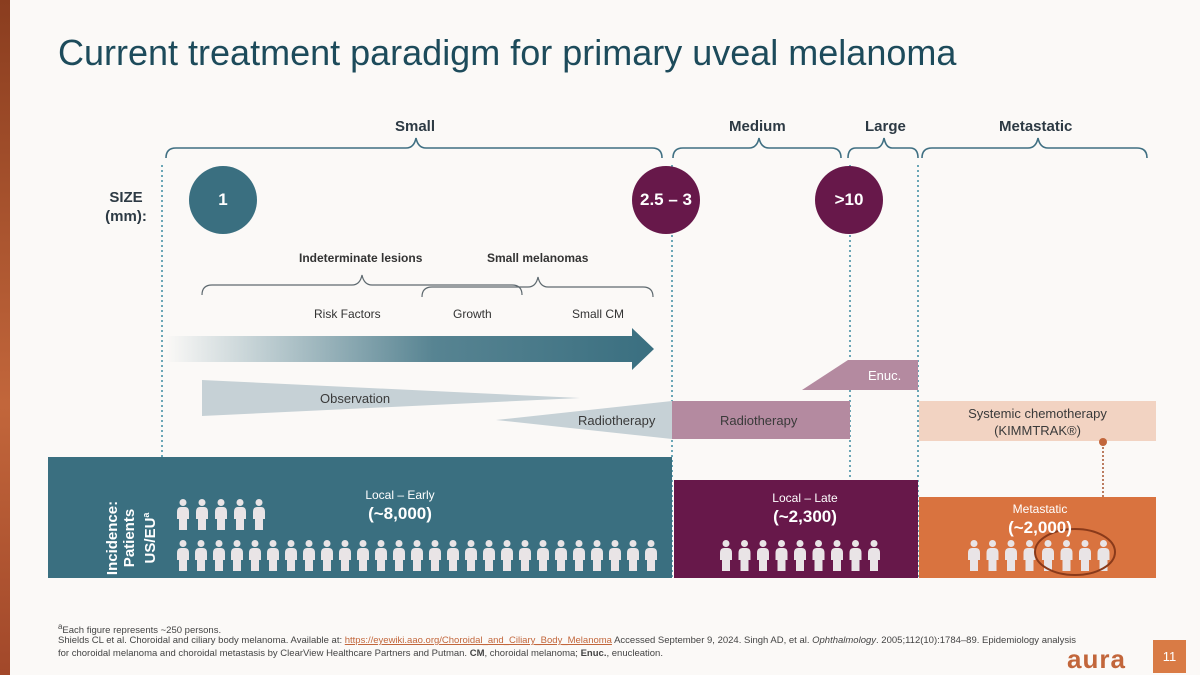 The width and height of the screenshot is (1200, 675). What do you see at coordinates (1036, 126) in the screenshot?
I see `category-metastatic: Metastatic` at bounding box center [1036, 126].